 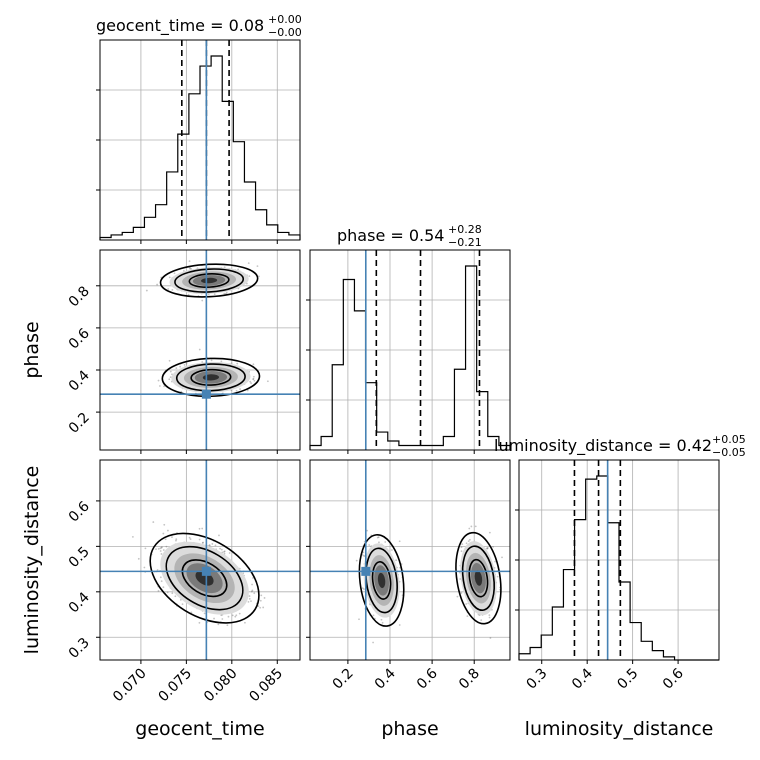 What do you see at coordinates (79, 296) in the screenshot?
I see `ytick-label-phase: 0.8` at bounding box center [79, 296].